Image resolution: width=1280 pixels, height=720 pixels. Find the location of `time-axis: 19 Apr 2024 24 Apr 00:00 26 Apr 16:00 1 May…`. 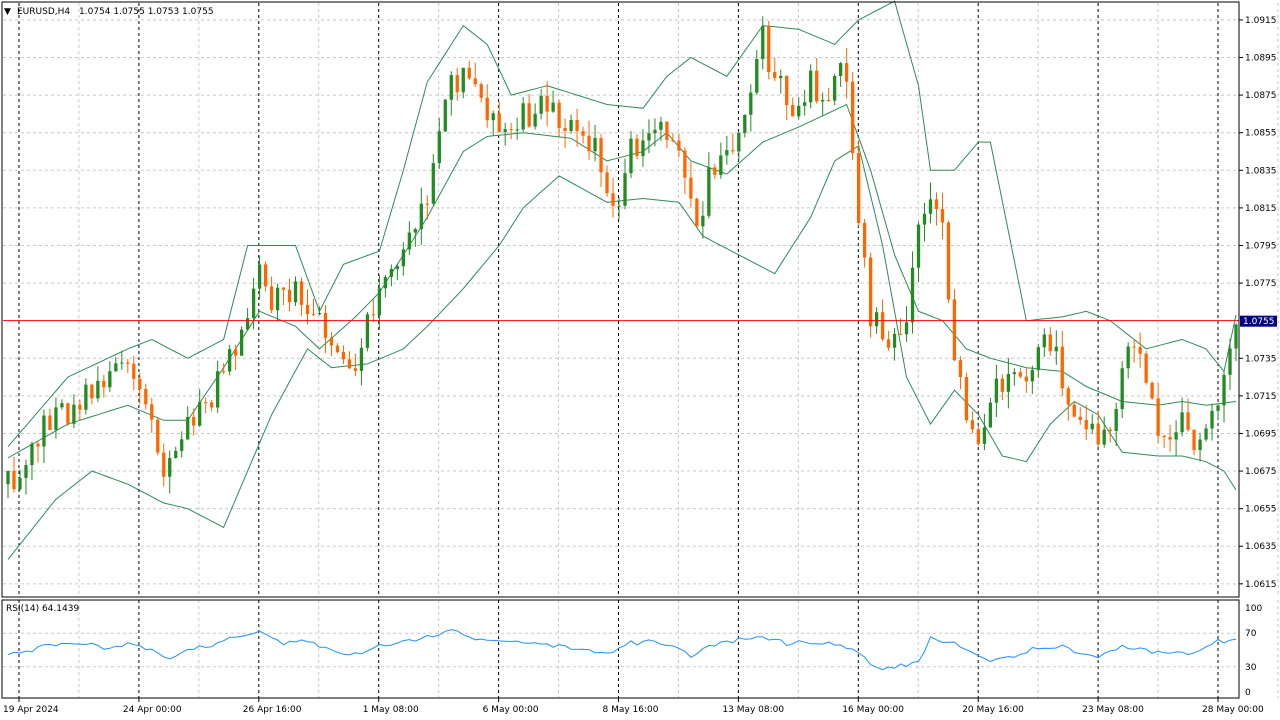

time-axis: 19 Apr 2024 24 Apr 00:00 26 Apr 16:00 1 May… is located at coordinates (641, 706).